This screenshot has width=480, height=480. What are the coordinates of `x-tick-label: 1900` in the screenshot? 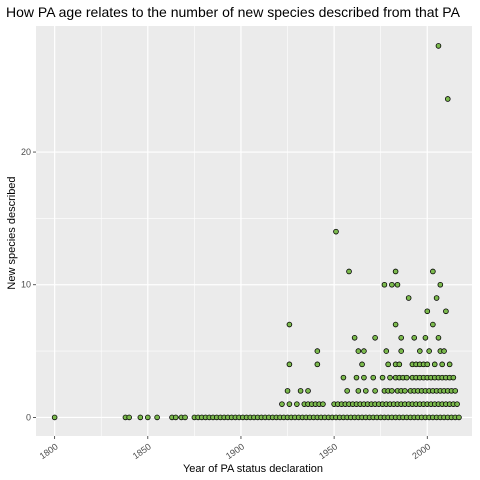 It's located at (235, 451).